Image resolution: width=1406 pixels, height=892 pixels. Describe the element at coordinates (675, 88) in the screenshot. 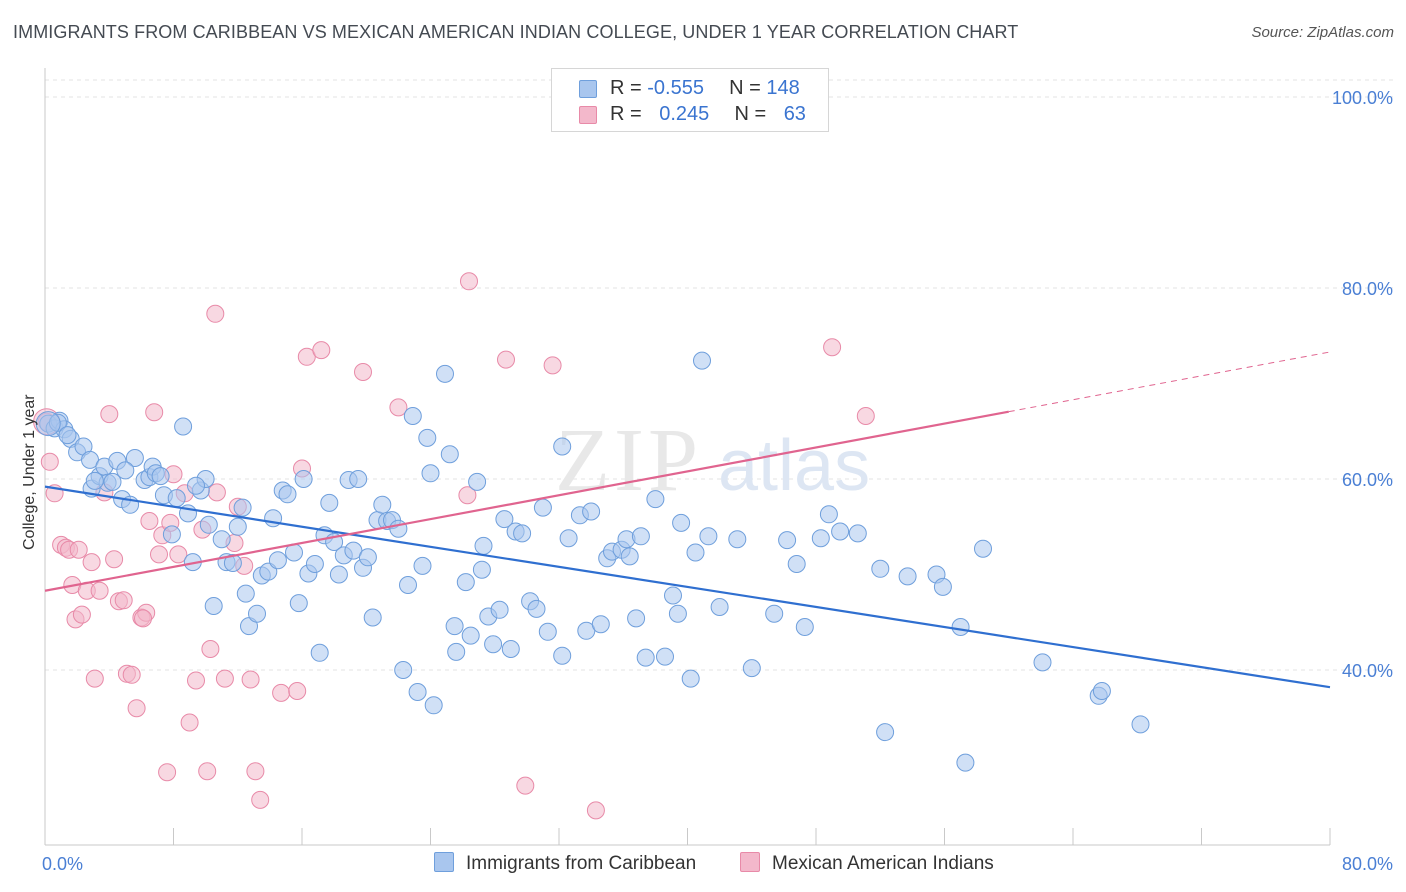

I see `r-value: -0.555` at that location.